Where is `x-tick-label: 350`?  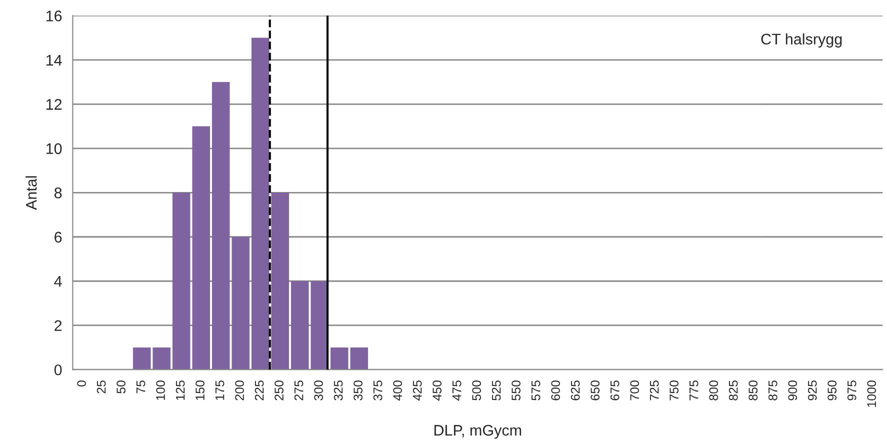
x-tick-label: 350 is located at coordinates (358, 390).